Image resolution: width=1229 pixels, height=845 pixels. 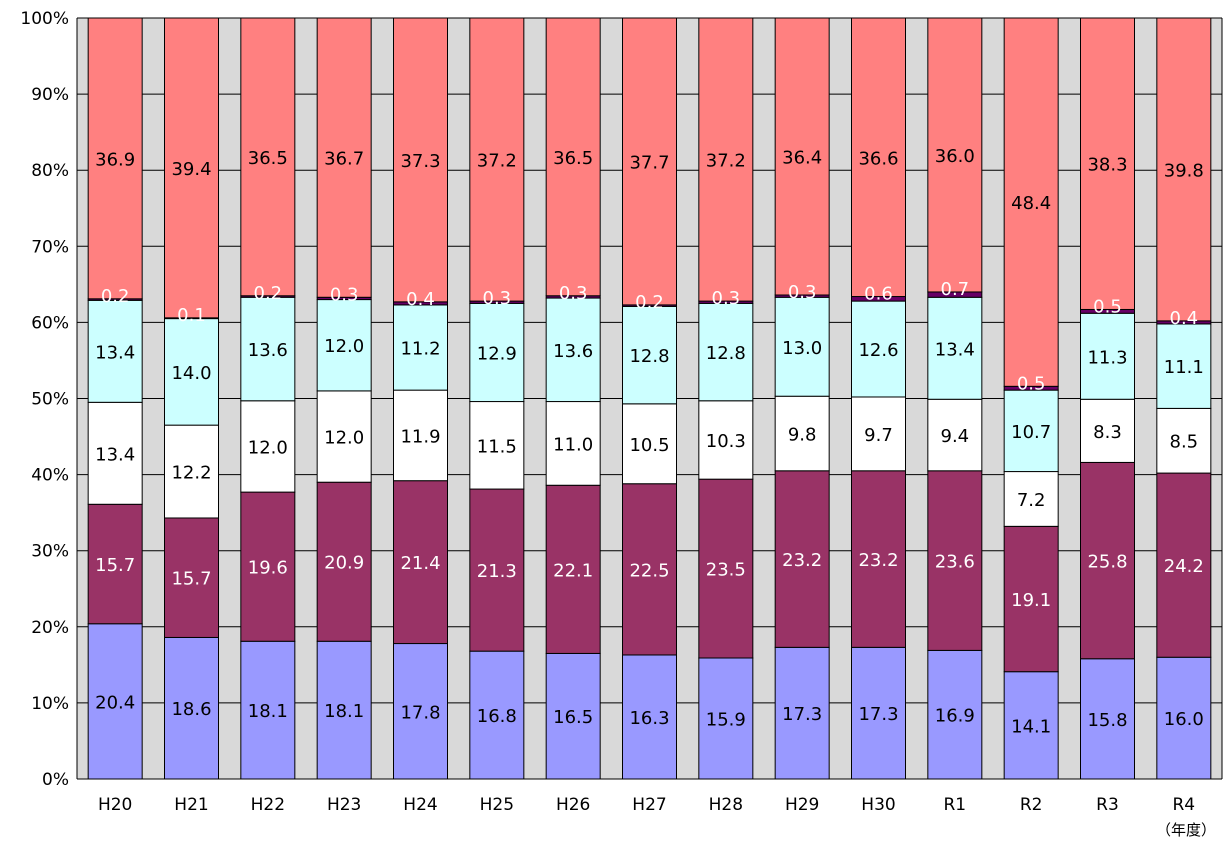 I want to click on bar-value-label: 20.4, so click(x=115, y=702).